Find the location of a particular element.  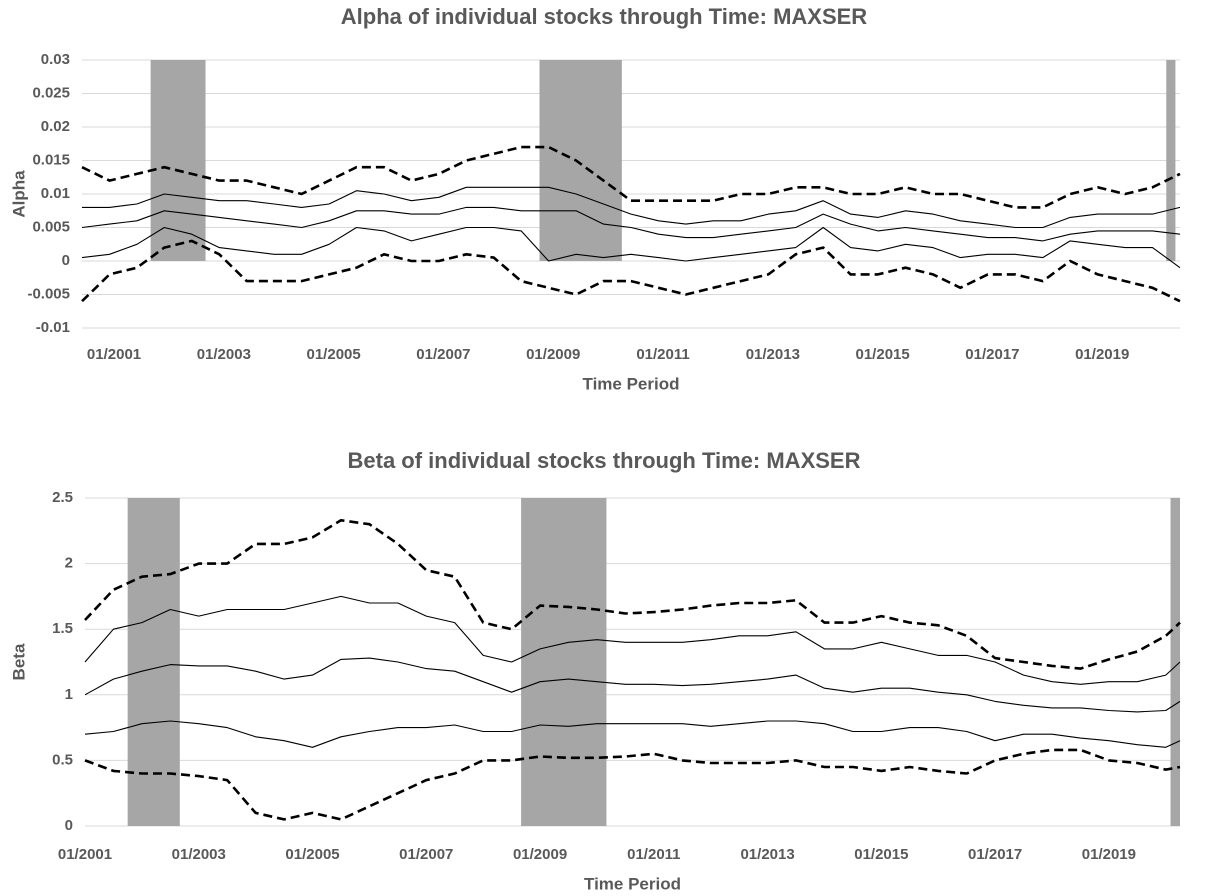

y-tick-label: 1 is located at coordinates (69, 694).